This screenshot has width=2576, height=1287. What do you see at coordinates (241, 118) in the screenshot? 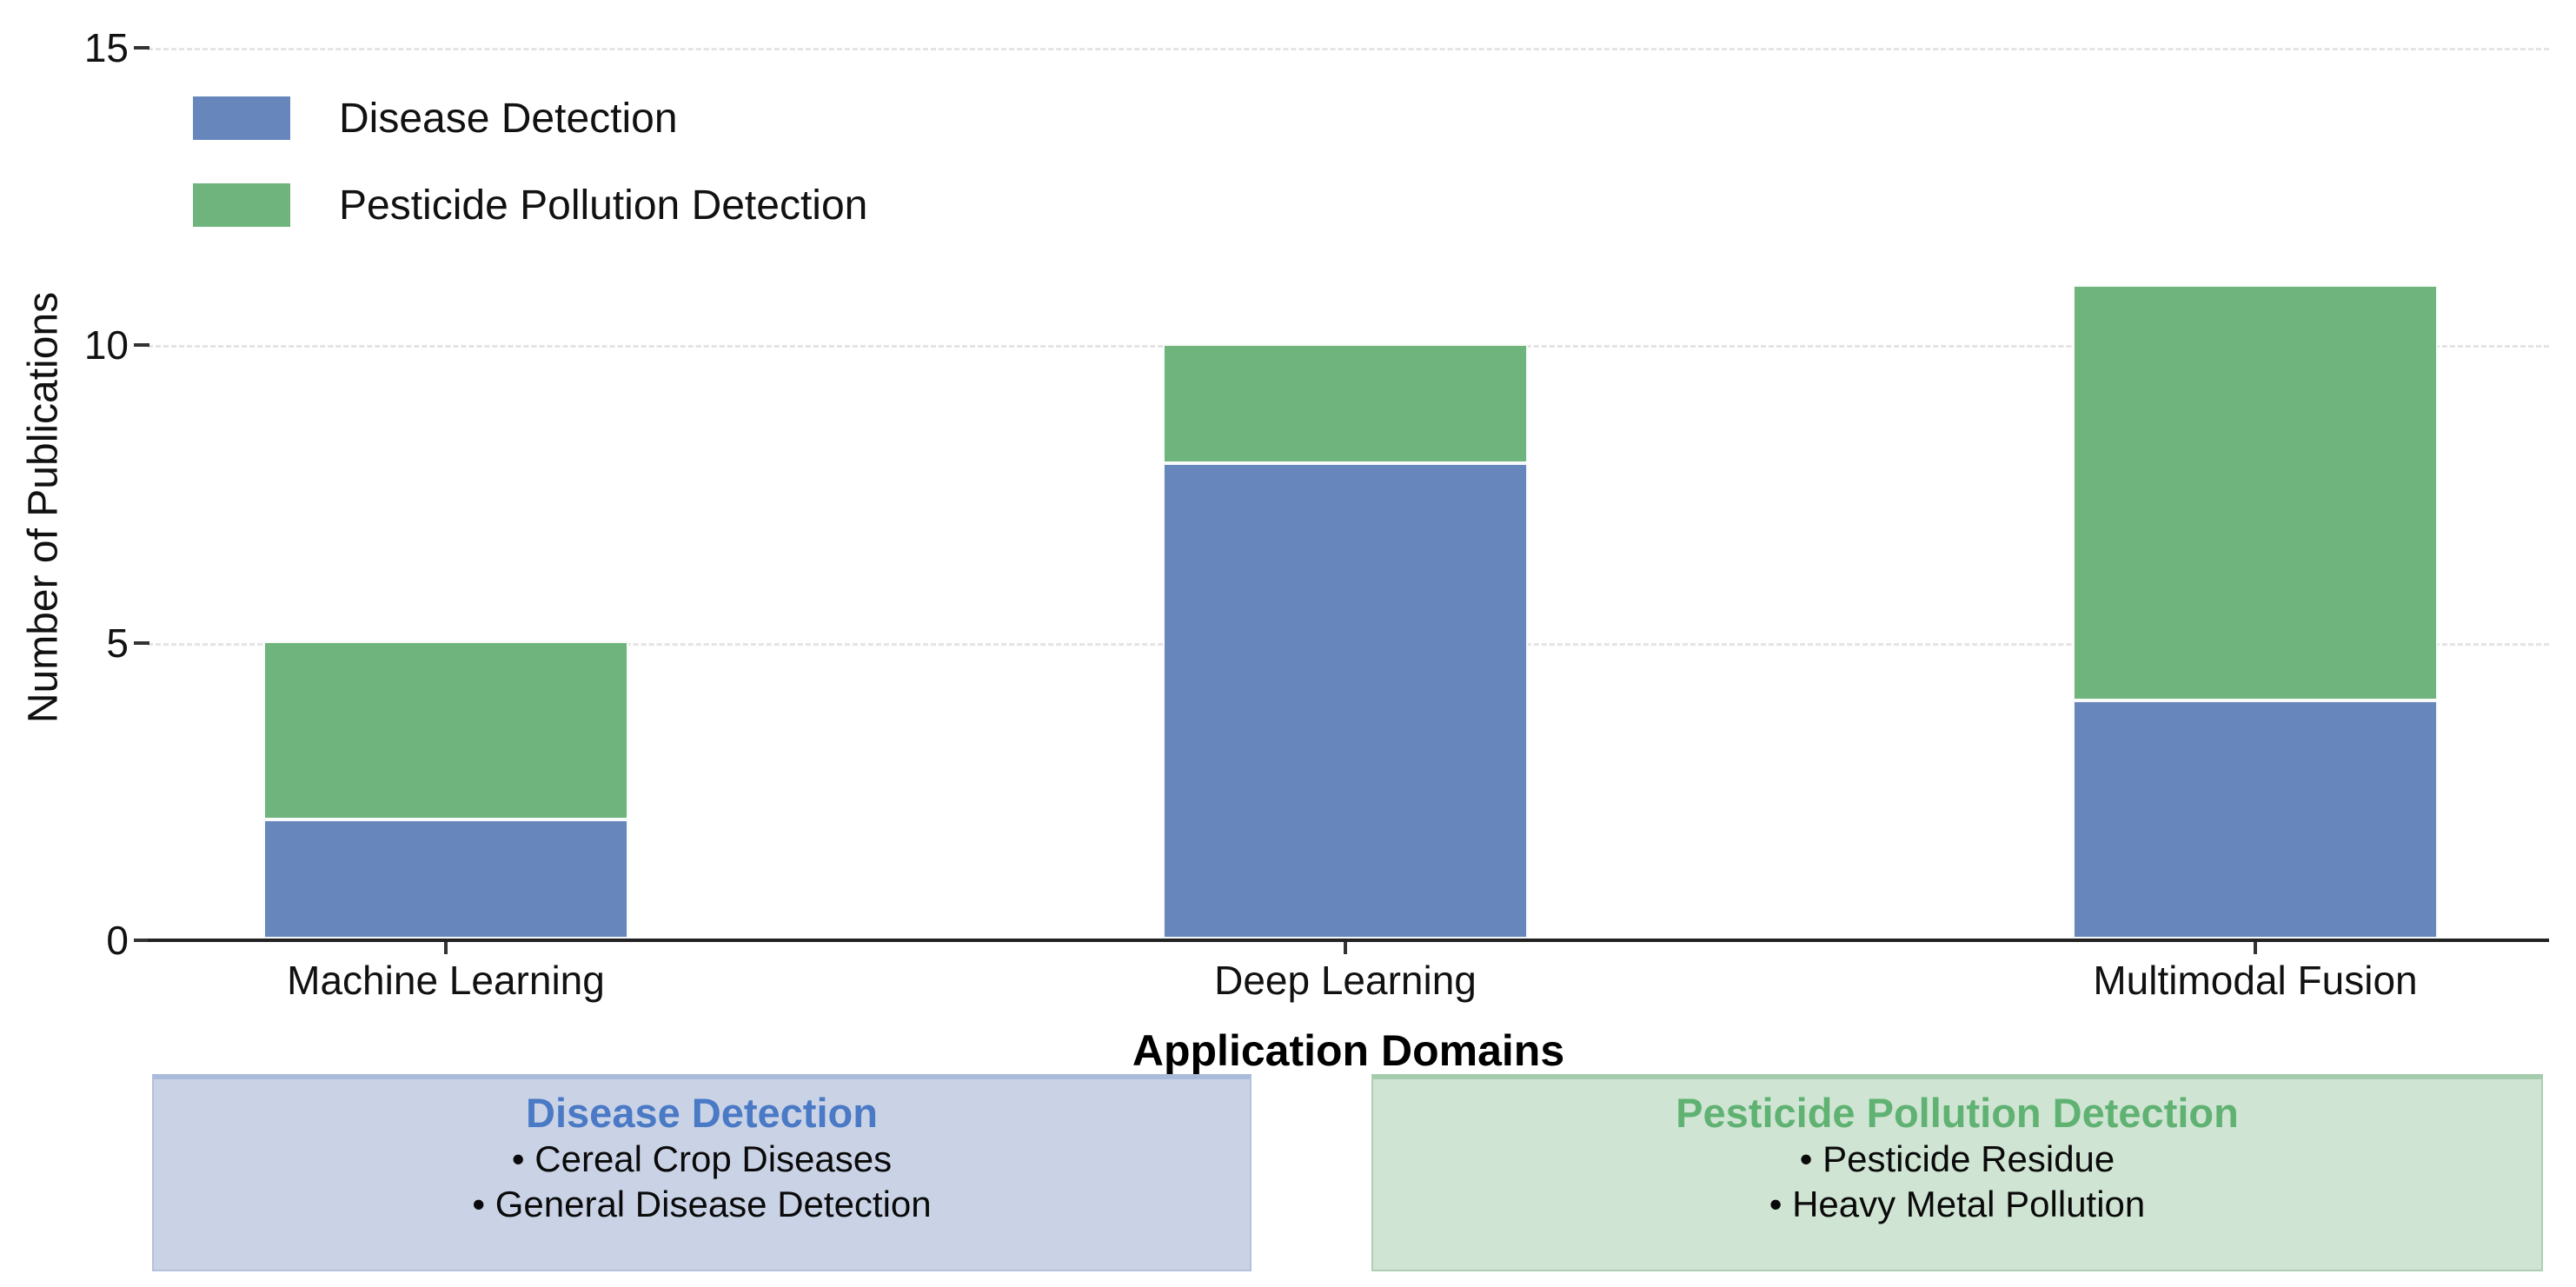
I see `legend-swatch-blue` at bounding box center [241, 118].